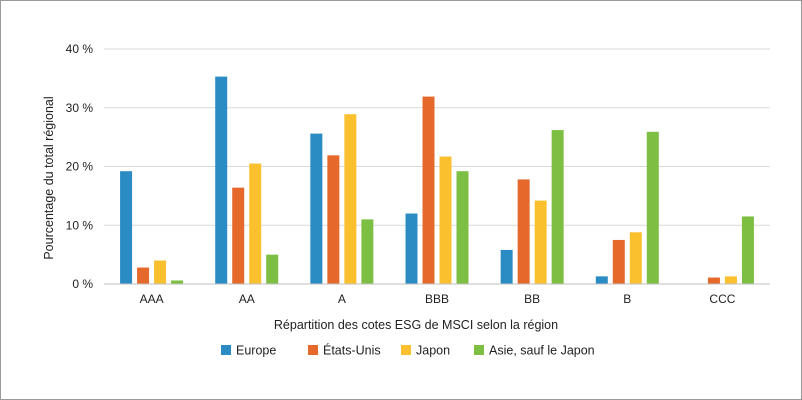  What do you see at coordinates (152, 299) in the screenshot?
I see `x-tick-label: AAA` at bounding box center [152, 299].